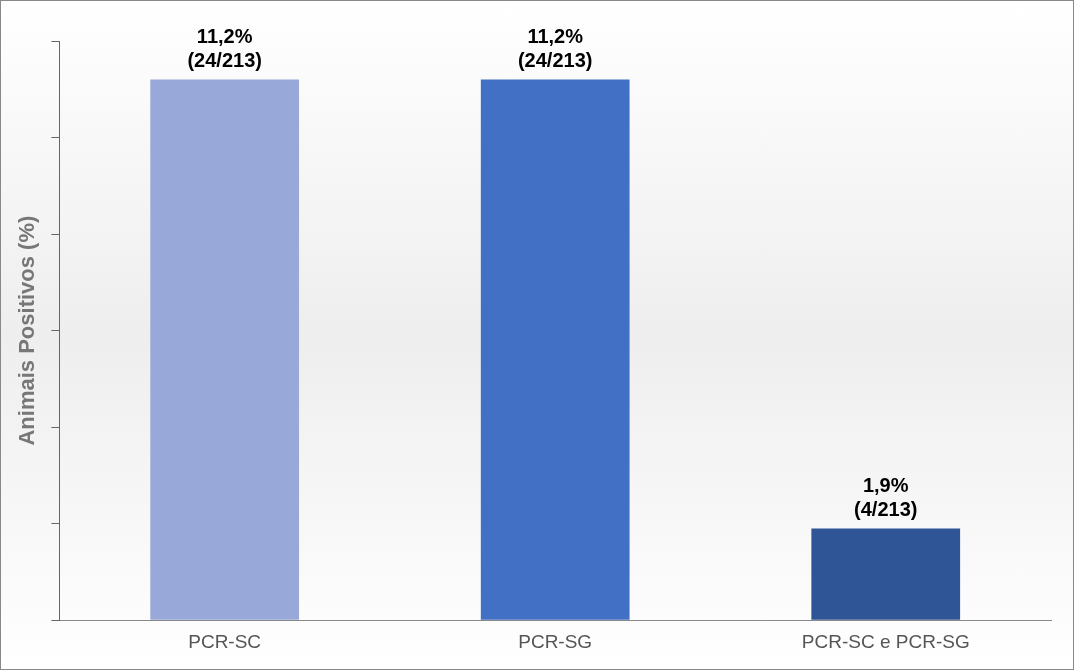  What do you see at coordinates (27, 330) in the screenshot?
I see `y-axis-title: Animais Positivos (%)` at bounding box center [27, 330].